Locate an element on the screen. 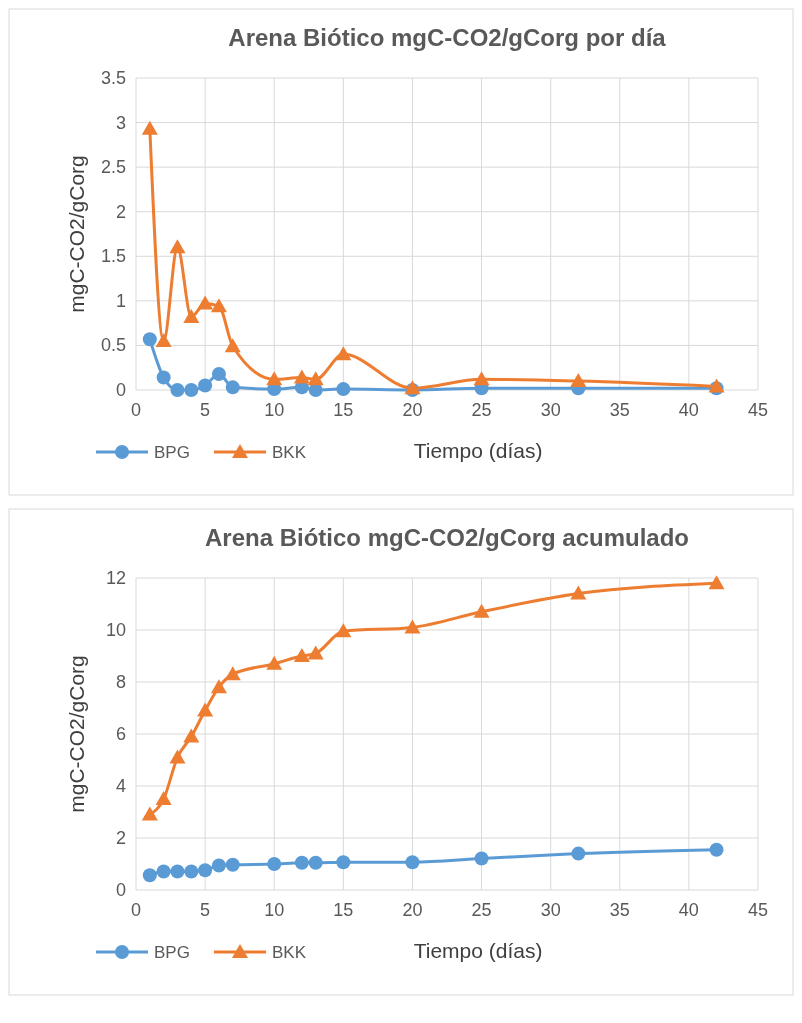 Image resolution: width=802 pixels, height=1023 pixels. chart-title: Arena Biótico mgC-CO2/gCorg acumulado is located at coordinates (447, 537).